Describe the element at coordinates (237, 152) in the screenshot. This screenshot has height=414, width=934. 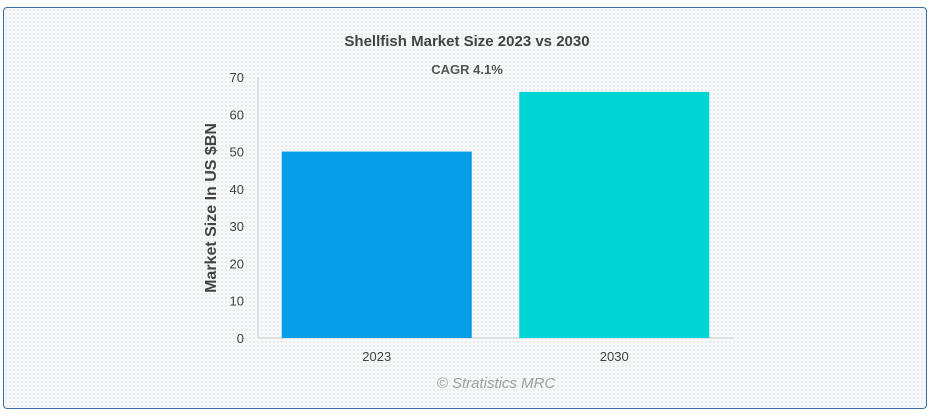
I see `y-tick-label: 50` at that location.